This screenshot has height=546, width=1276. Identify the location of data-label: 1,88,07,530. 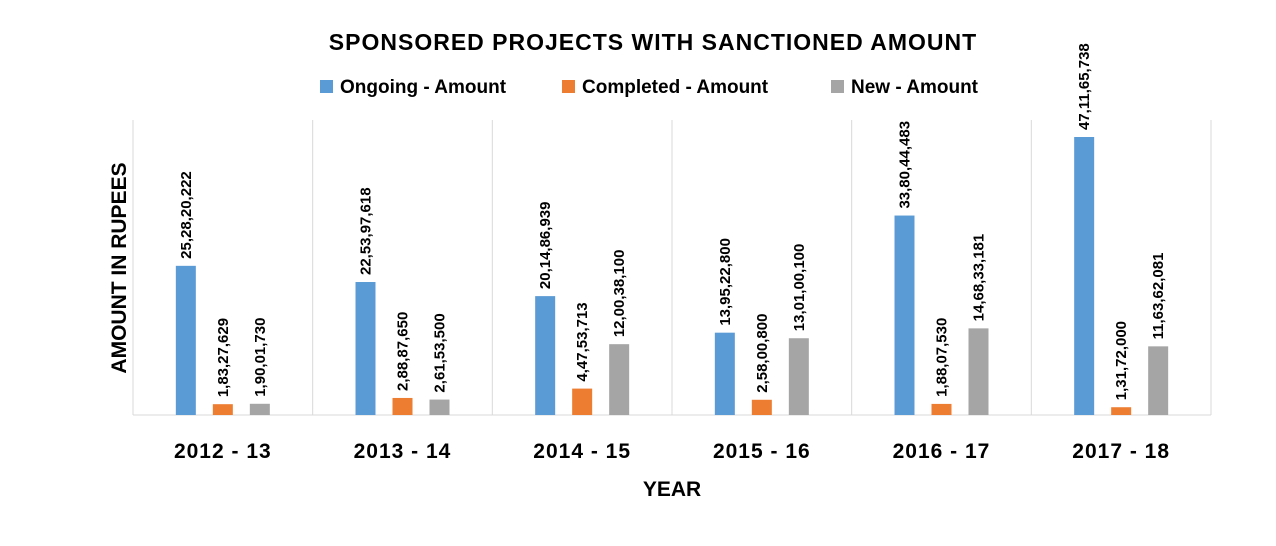
(942, 357).